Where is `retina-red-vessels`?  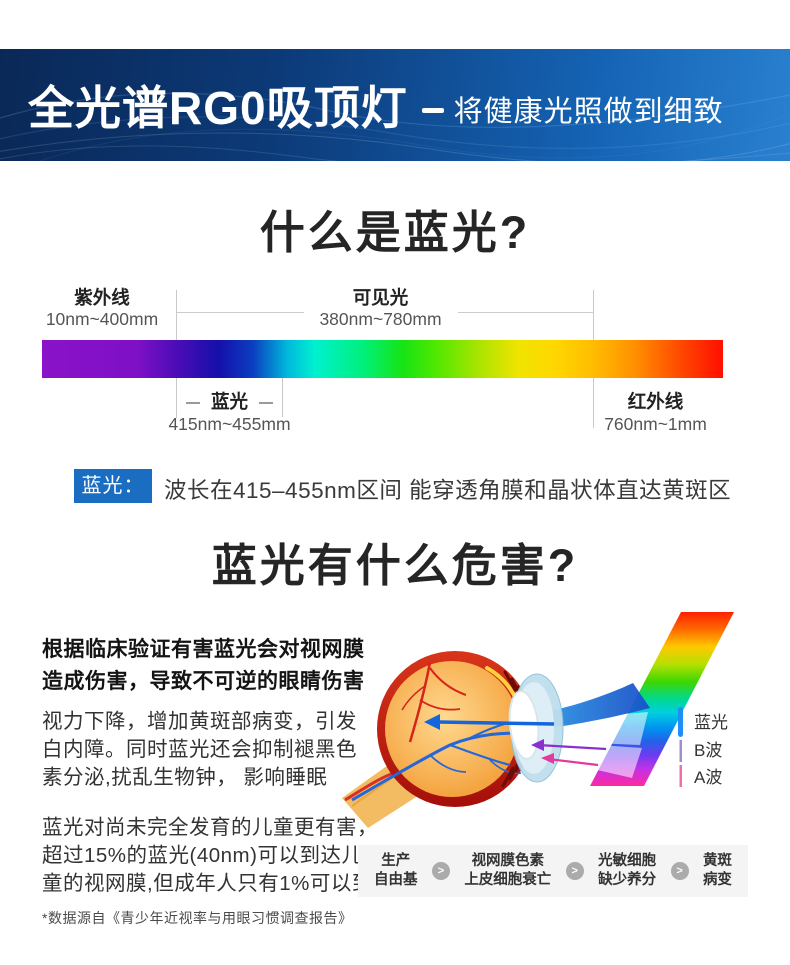
retina-red-vessels is located at coordinates (434, 702).